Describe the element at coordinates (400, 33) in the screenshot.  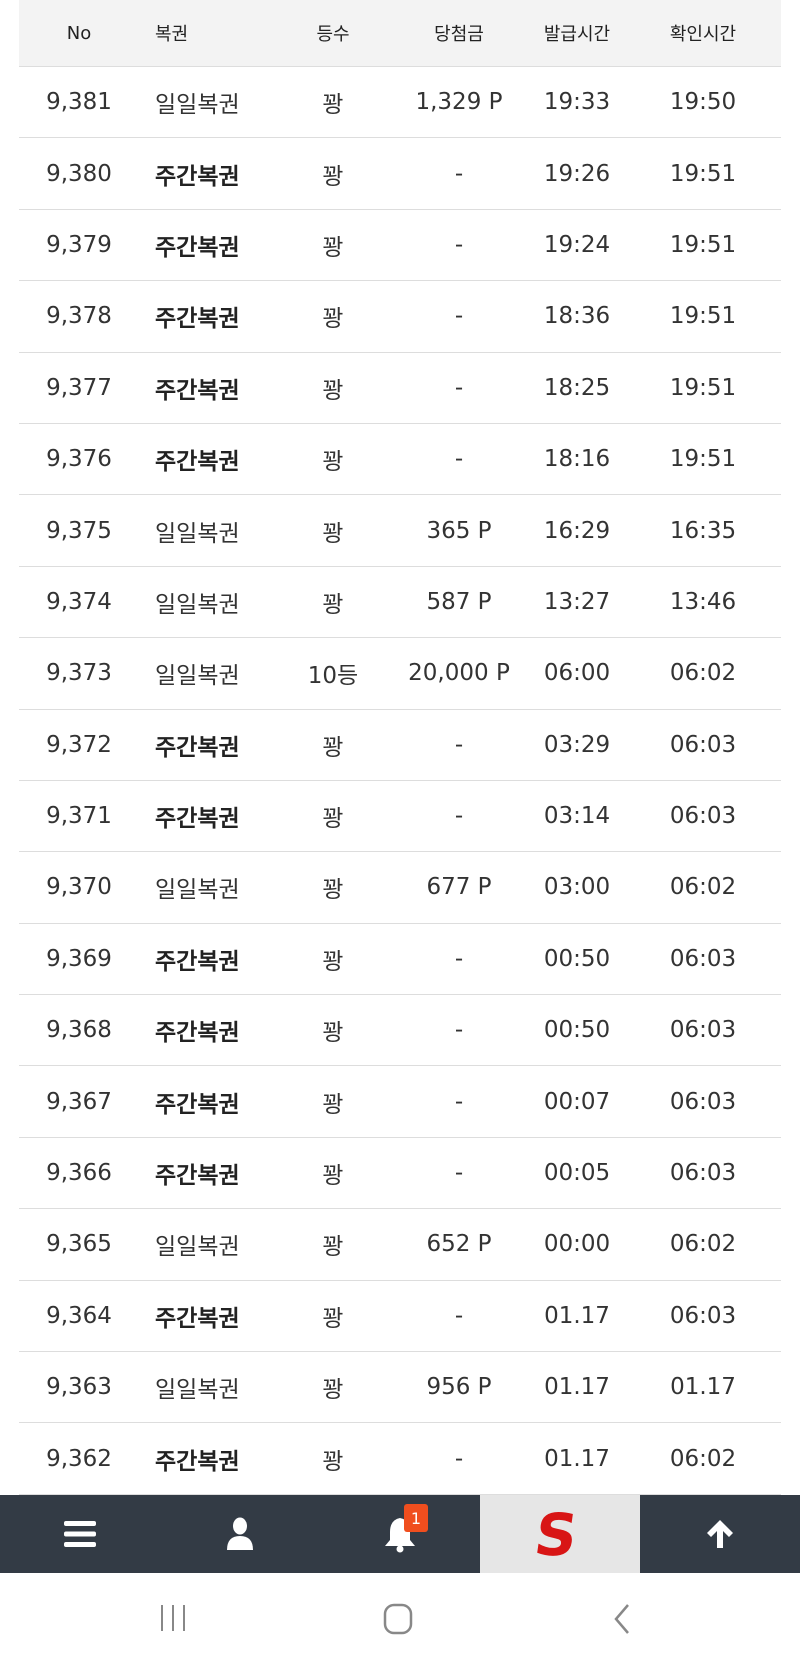
I see `table-header: No 복권 등수 당첨금 발급시간 확인시간` at that location.